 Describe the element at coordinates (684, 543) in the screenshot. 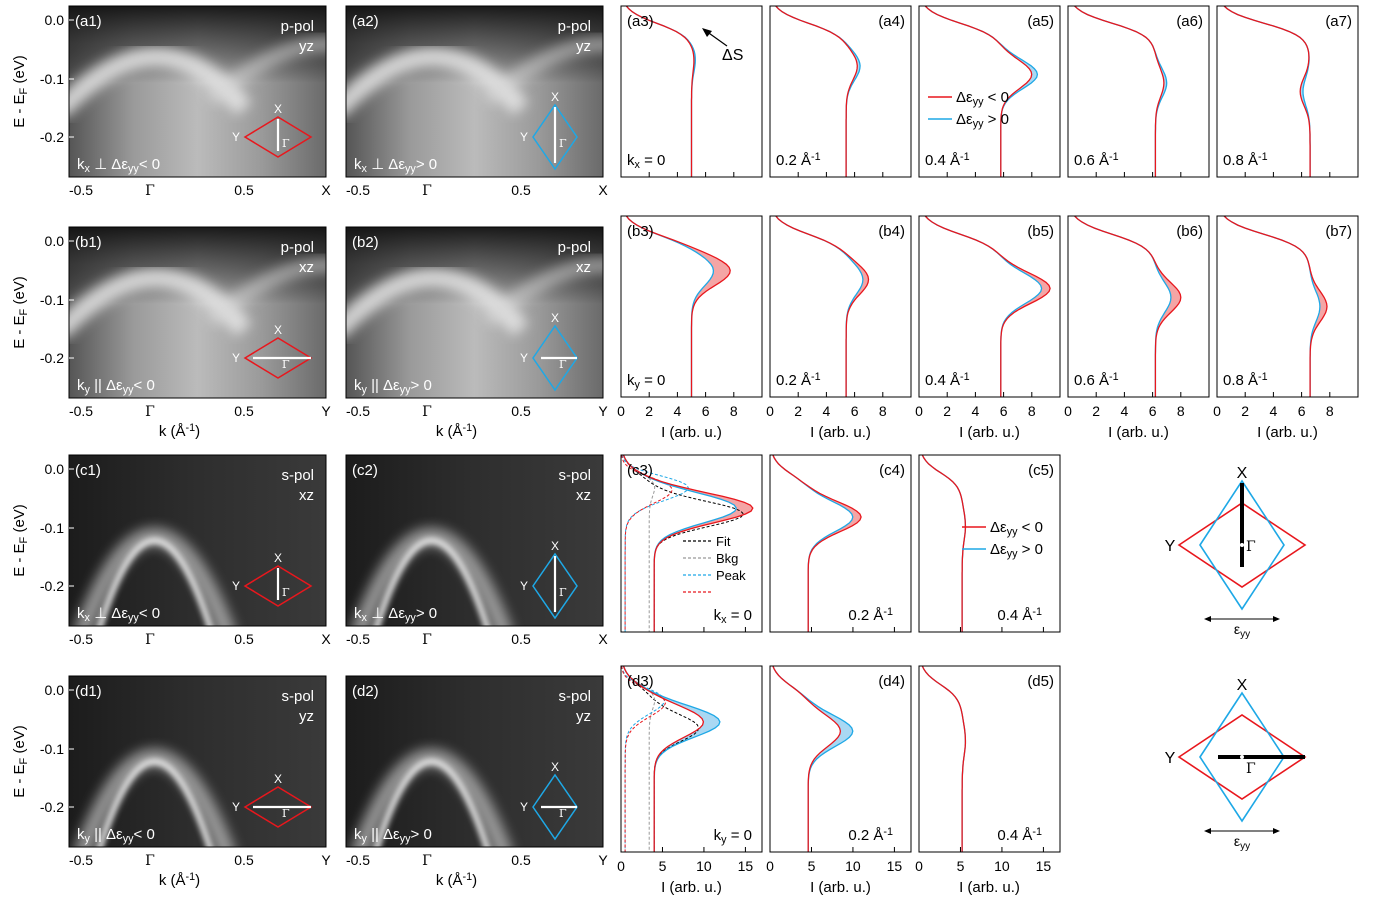

I see `fit-curve` at that location.